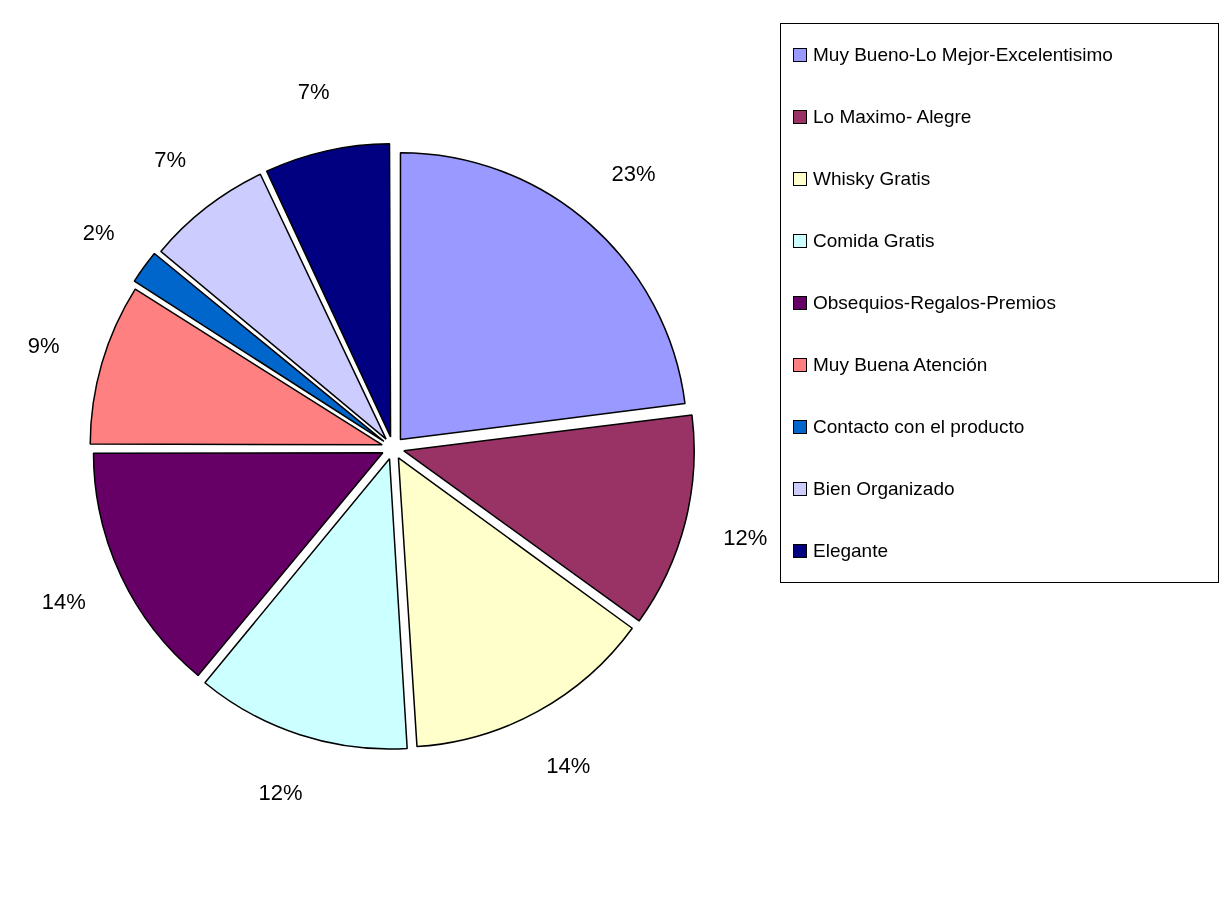  I want to click on data-label: 2%, so click(98, 233).